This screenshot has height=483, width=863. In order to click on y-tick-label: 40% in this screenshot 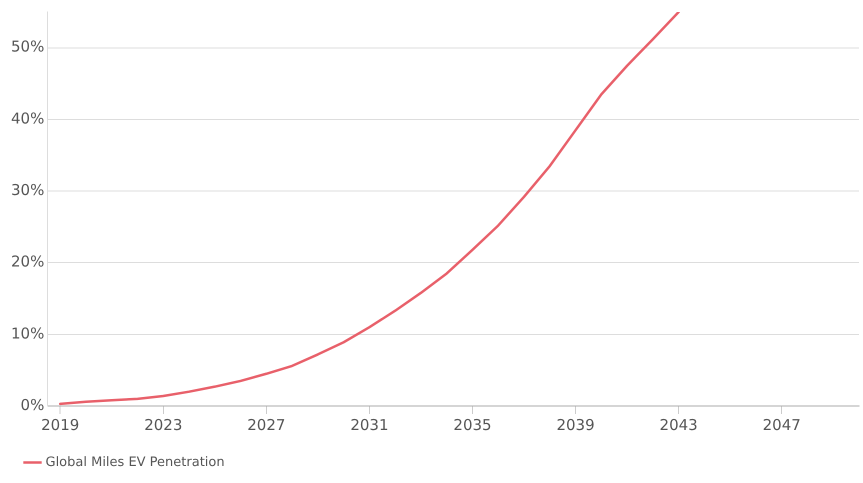, I will do `click(27, 118)`.